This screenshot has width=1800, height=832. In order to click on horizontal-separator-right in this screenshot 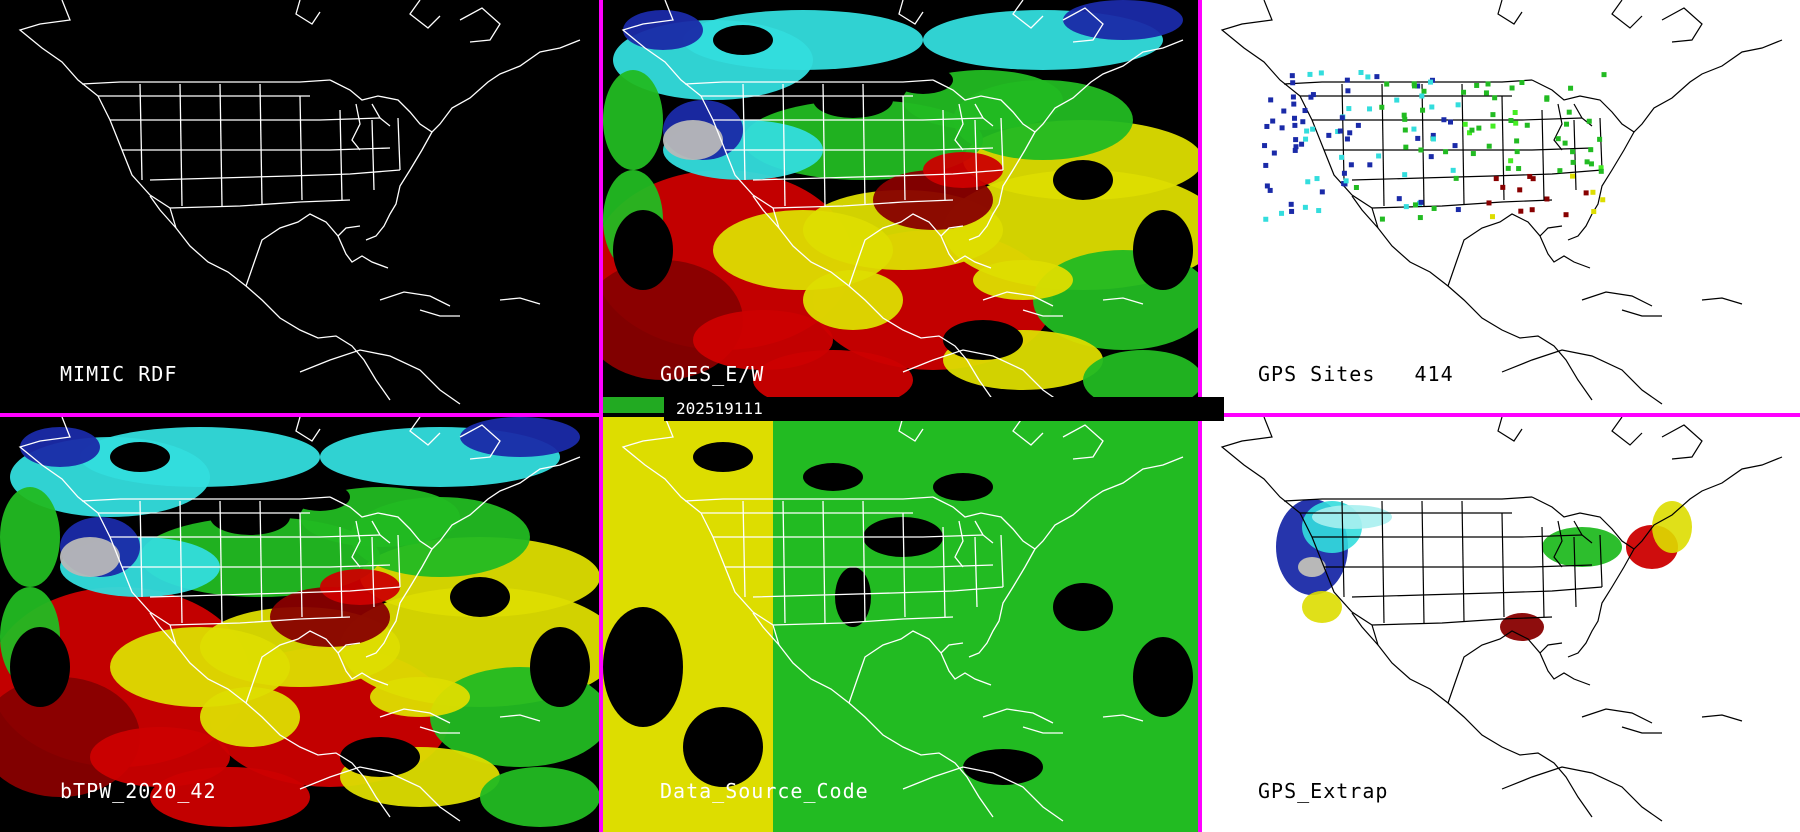, I will do `click(1500, 415)`.